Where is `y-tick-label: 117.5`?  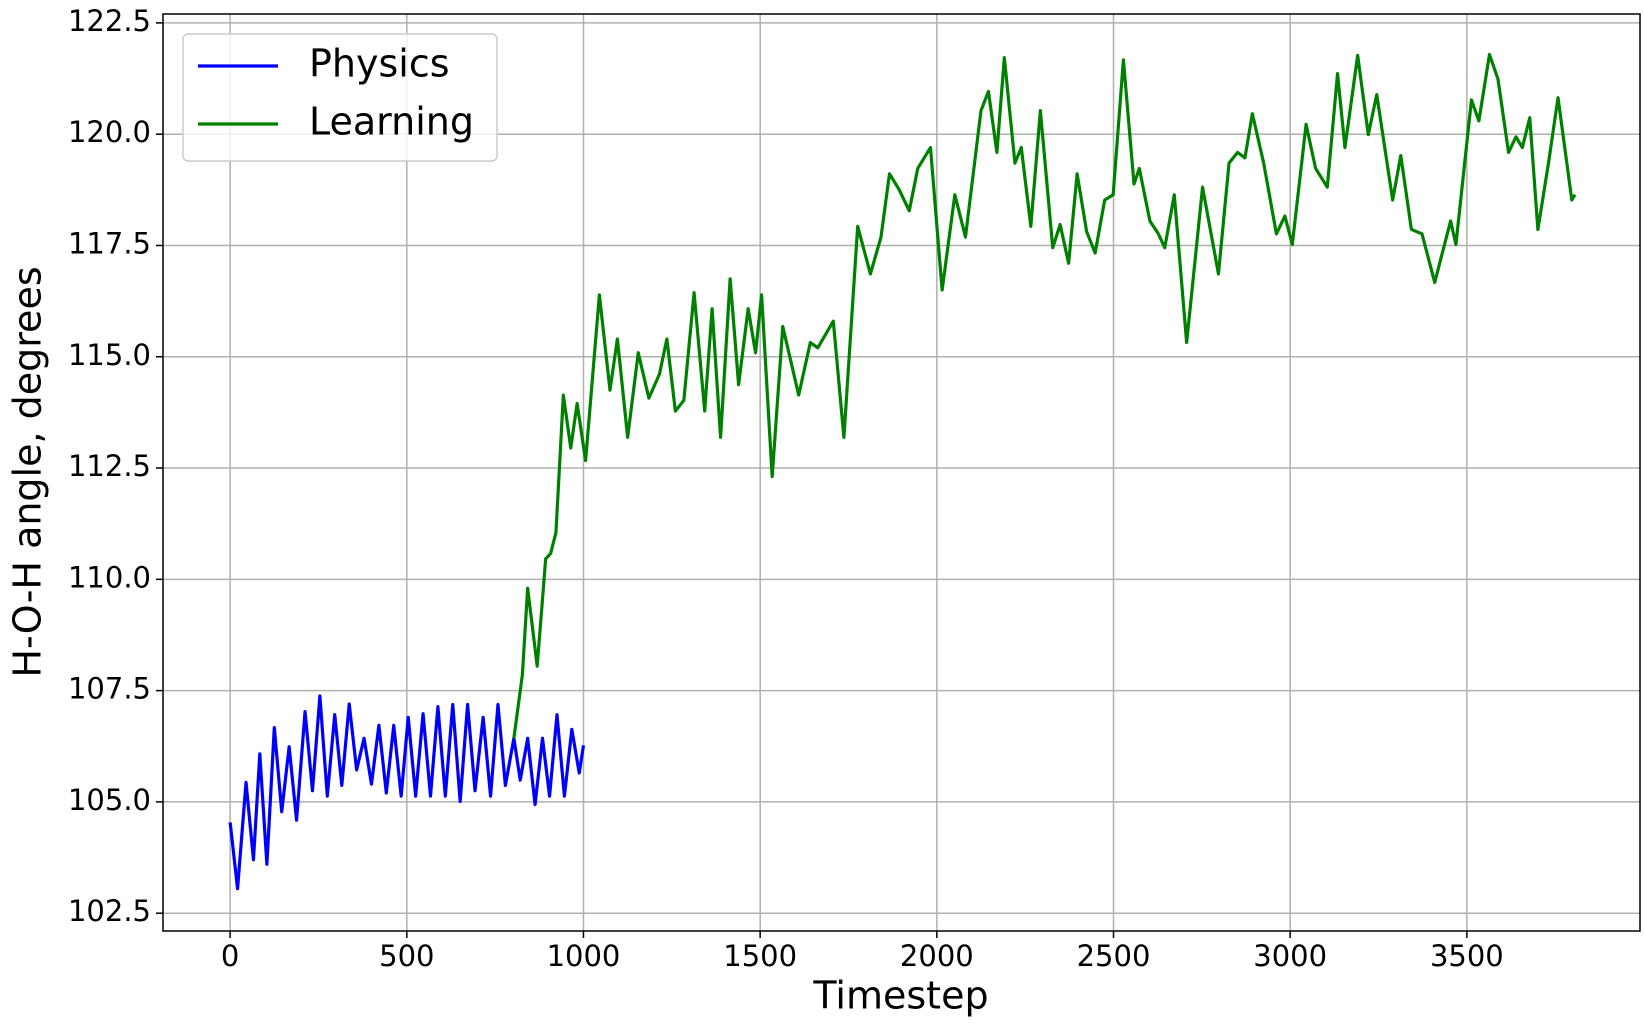
y-tick-label: 117.5 is located at coordinates (109, 243).